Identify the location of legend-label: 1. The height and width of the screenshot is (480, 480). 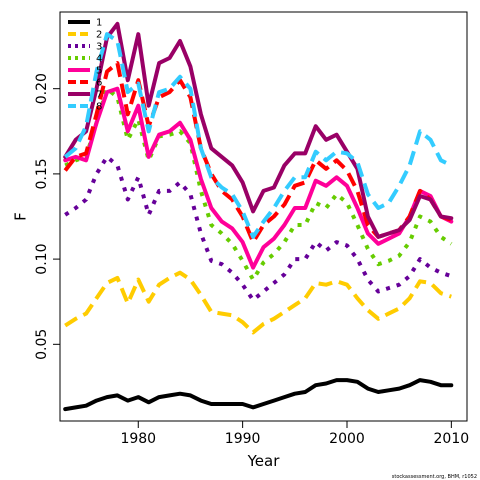
(99, 23).